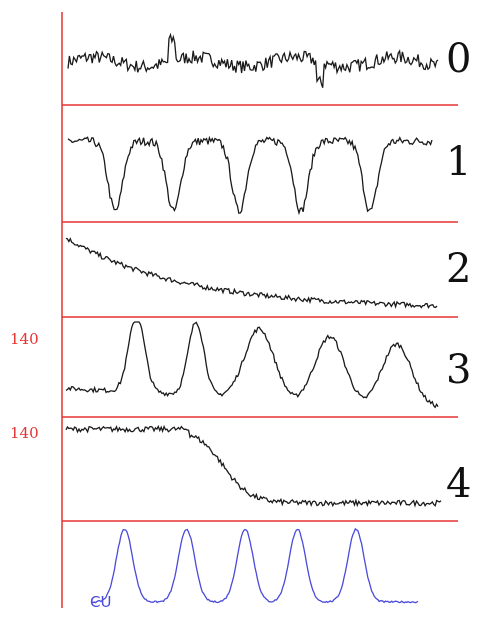 This screenshot has width=494, height=619. What do you see at coordinates (458, 269) in the screenshot?
I see `panel-label: 2` at bounding box center [458, 269].